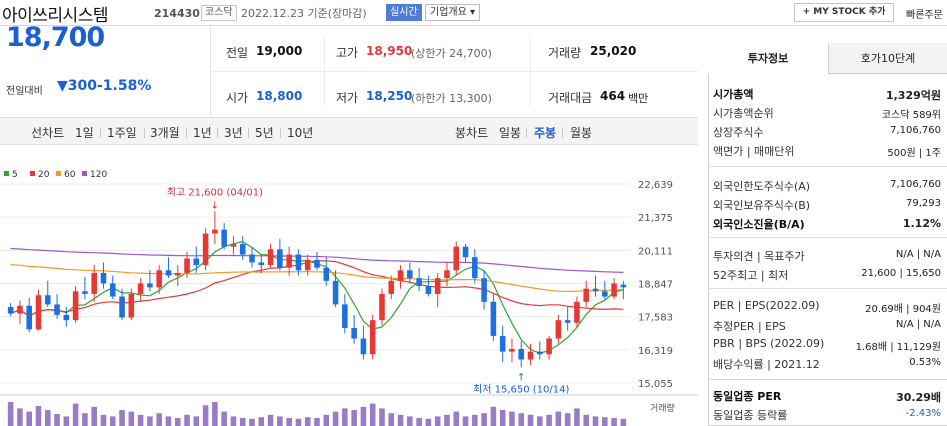 The image size is (947, 426). What do you see at coordinates (264, 133) in the screenshot?
I see `period-5y: 5년` at bounding box center [264, 133].